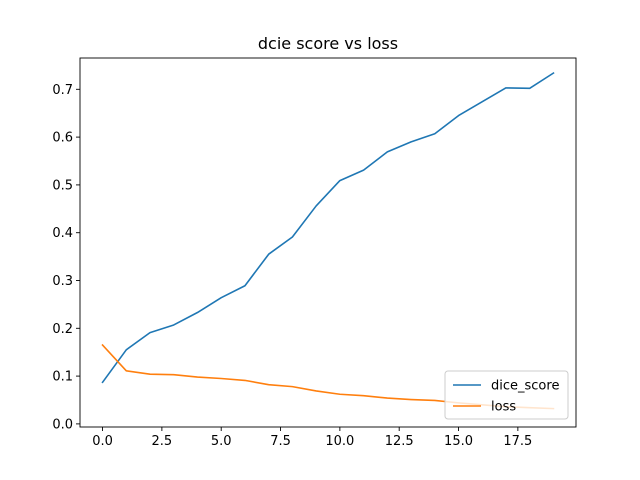 The height and width of the screenshot is (480, 640). What do you see at coordinates (102, 441) in the screenshot?
I see `x-tick-label: 0.0` at bounding box center [102, 441].